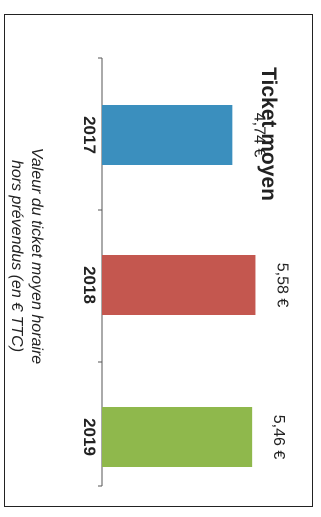 Image resolution: width=321 pixels, height=517 pixels. Describe the element at coordinates (89, 285) in the screenshot. I see `category-label-2018: 2018` at that location.